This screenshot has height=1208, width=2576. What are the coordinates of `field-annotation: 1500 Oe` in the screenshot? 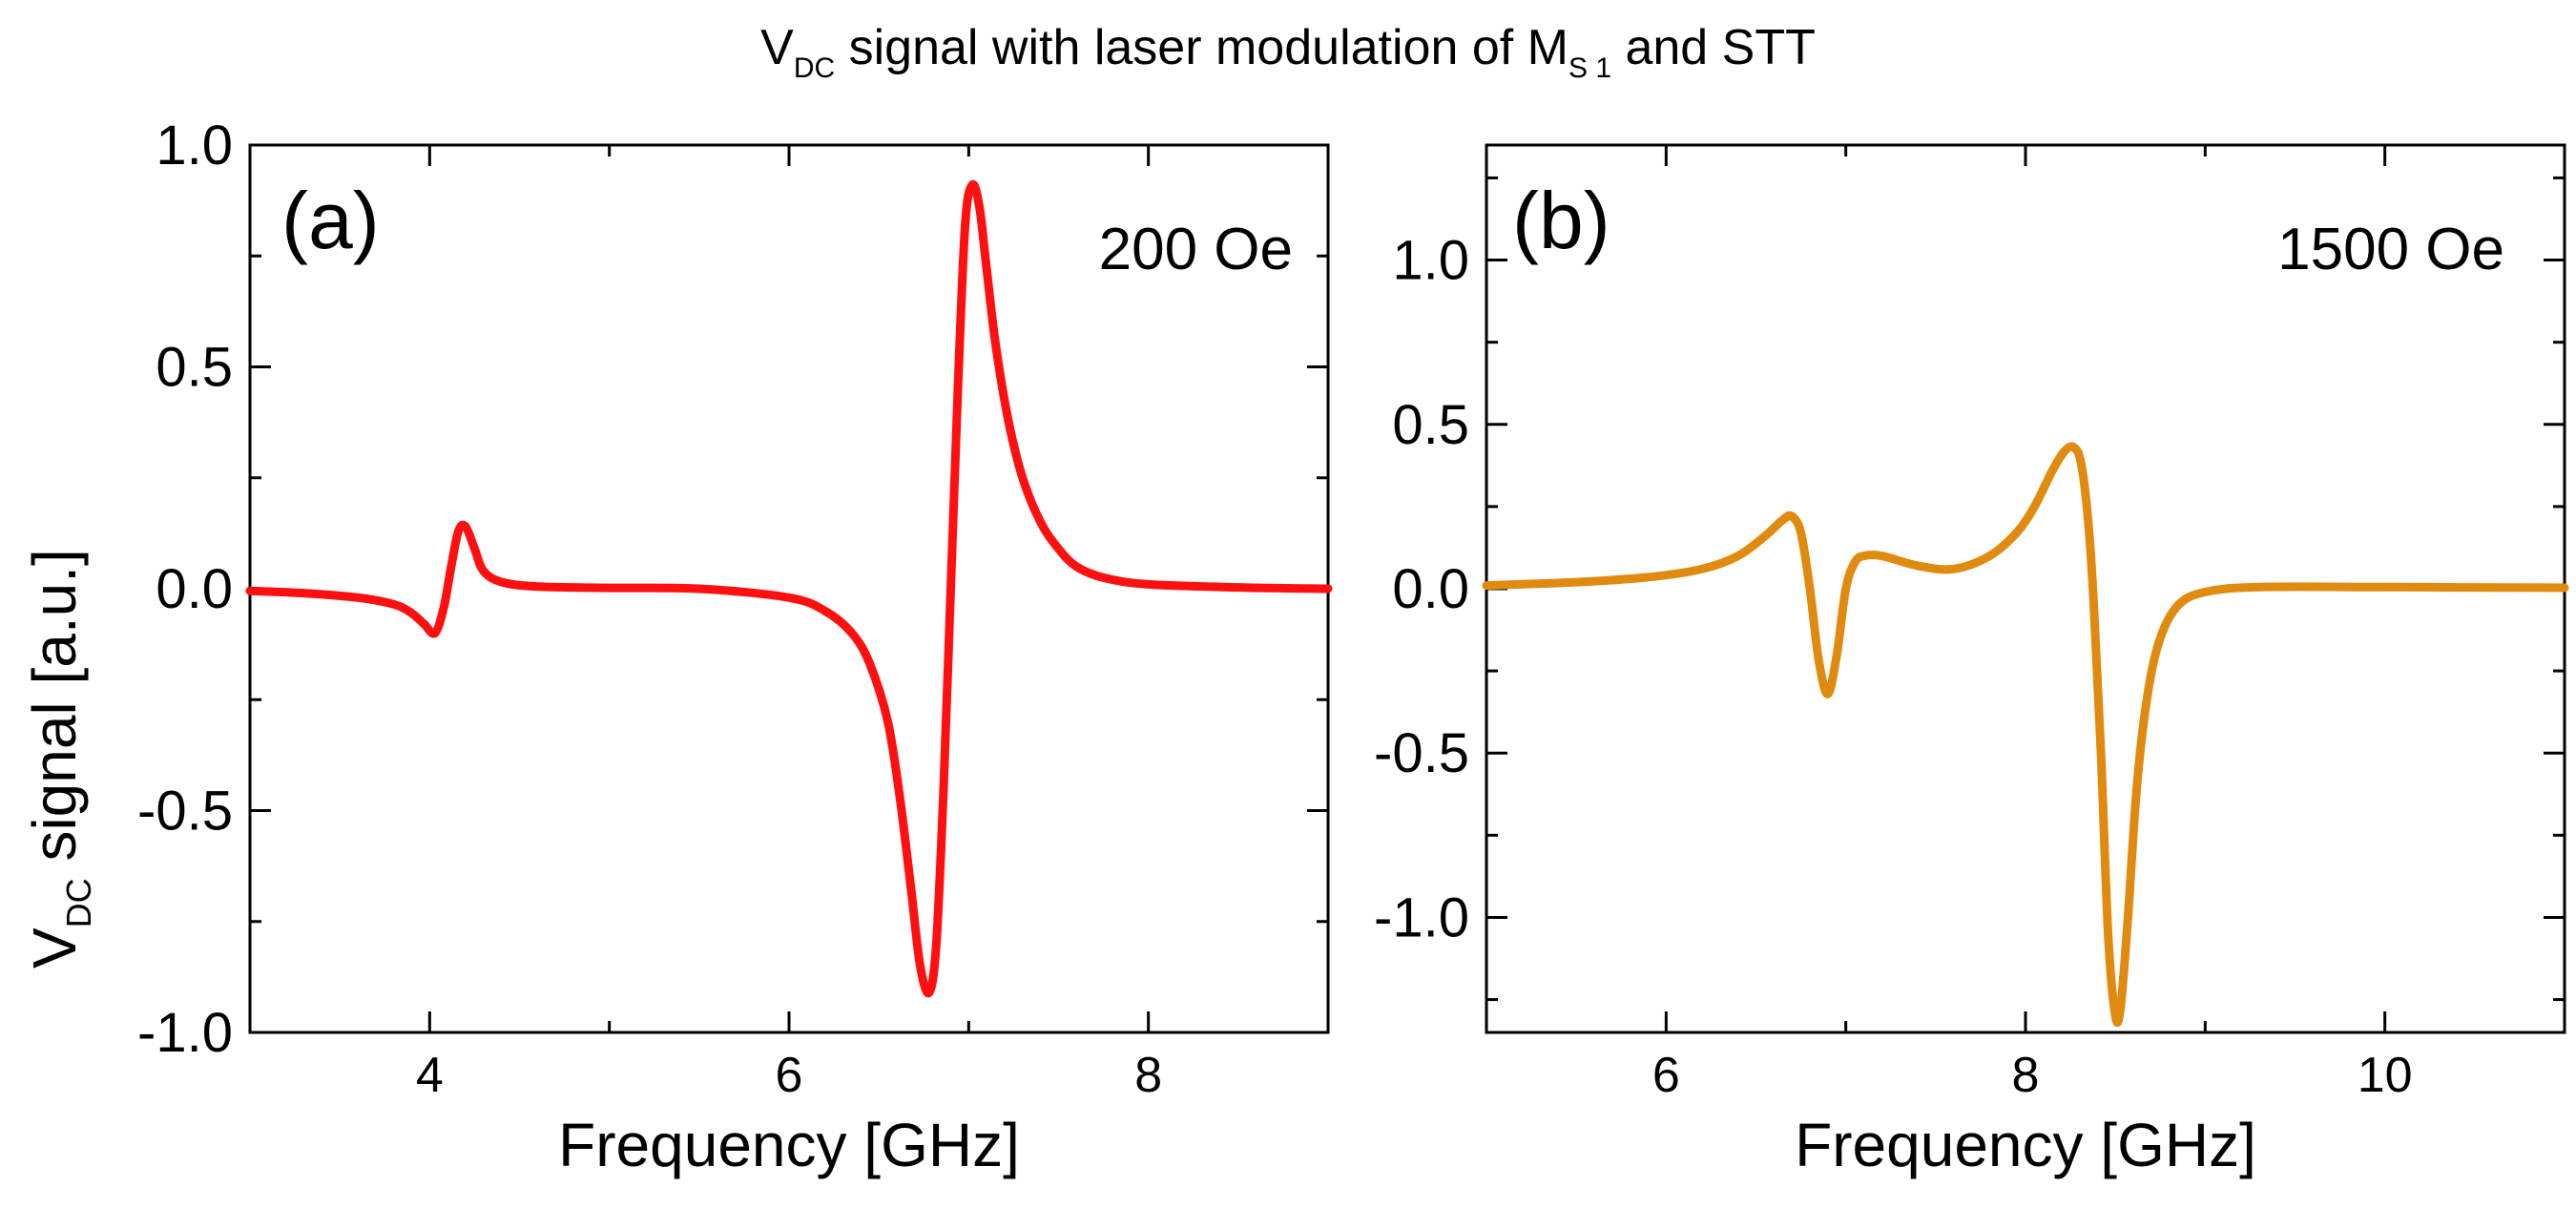 It's located at (2390, 249).